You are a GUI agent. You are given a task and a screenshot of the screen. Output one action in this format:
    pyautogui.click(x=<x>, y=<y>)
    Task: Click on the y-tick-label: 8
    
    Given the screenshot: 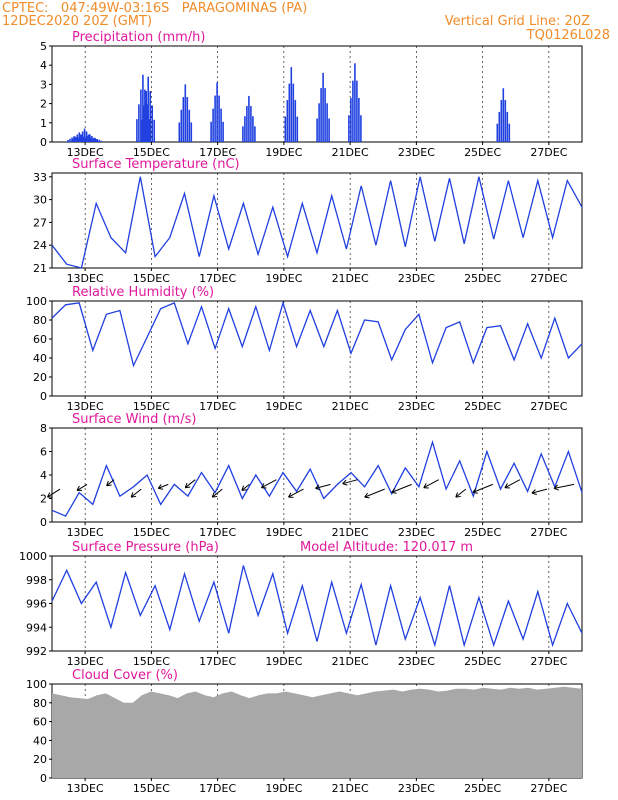 What is the action you would take?
    pyautogui.click(x=43, y=428)
    